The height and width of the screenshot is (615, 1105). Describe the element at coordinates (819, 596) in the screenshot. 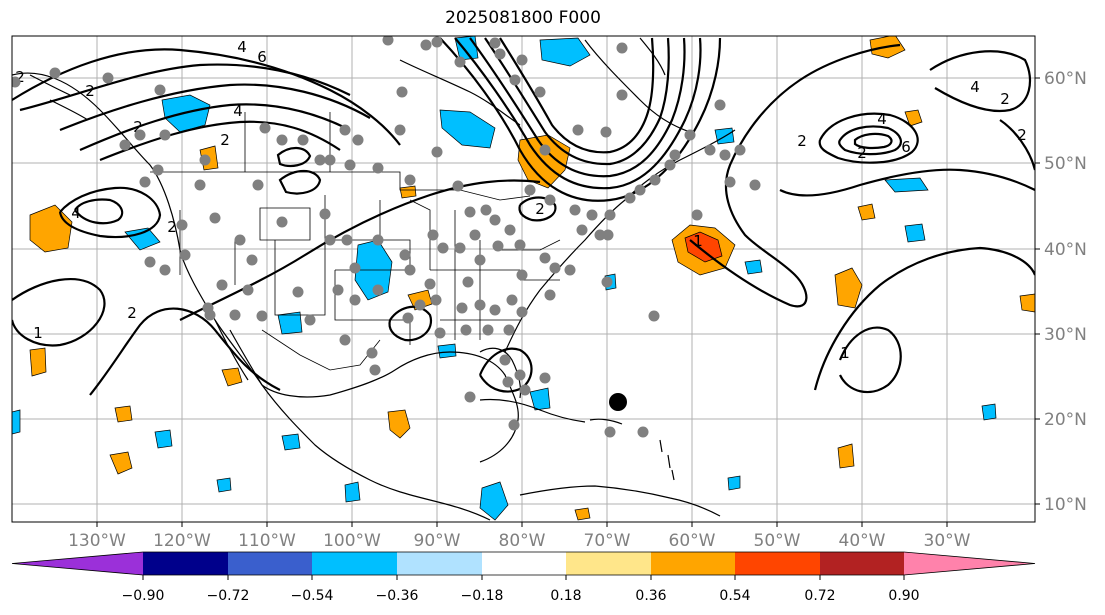

I see `colorbar-tick-label: 0.72` at that location.